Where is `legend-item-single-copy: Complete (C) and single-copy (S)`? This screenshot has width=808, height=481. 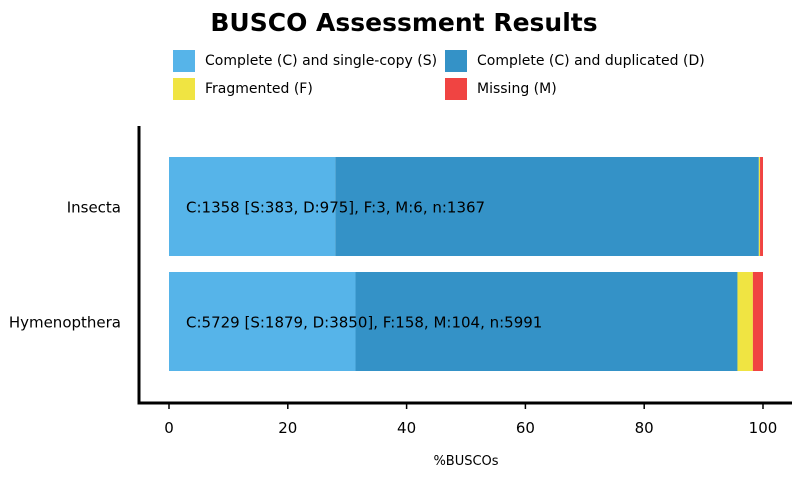 legend-item-single-copy: Complete (C) and single-copy (S) is located at coordinates (305, 61).